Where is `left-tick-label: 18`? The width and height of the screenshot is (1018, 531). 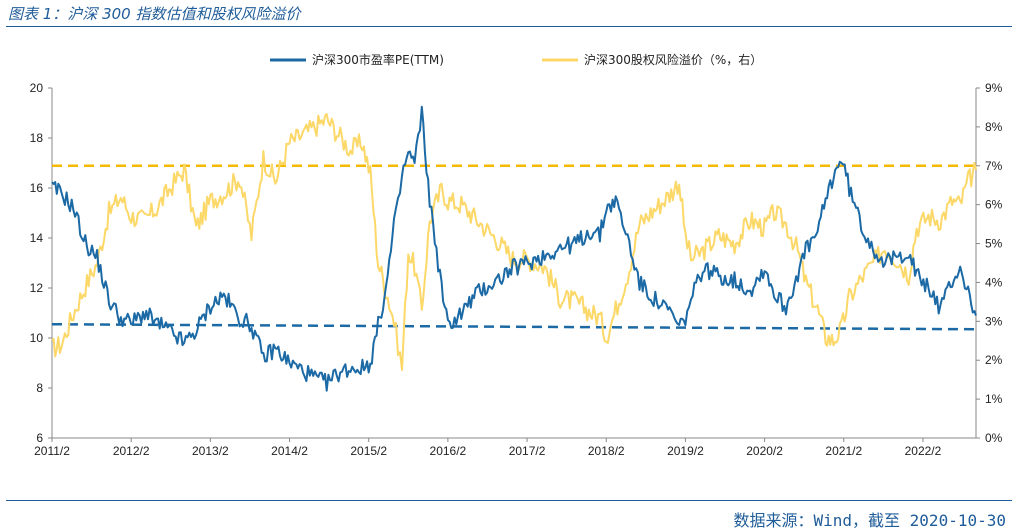 left-tick-label: 18 is located at coordinates (37, 138).